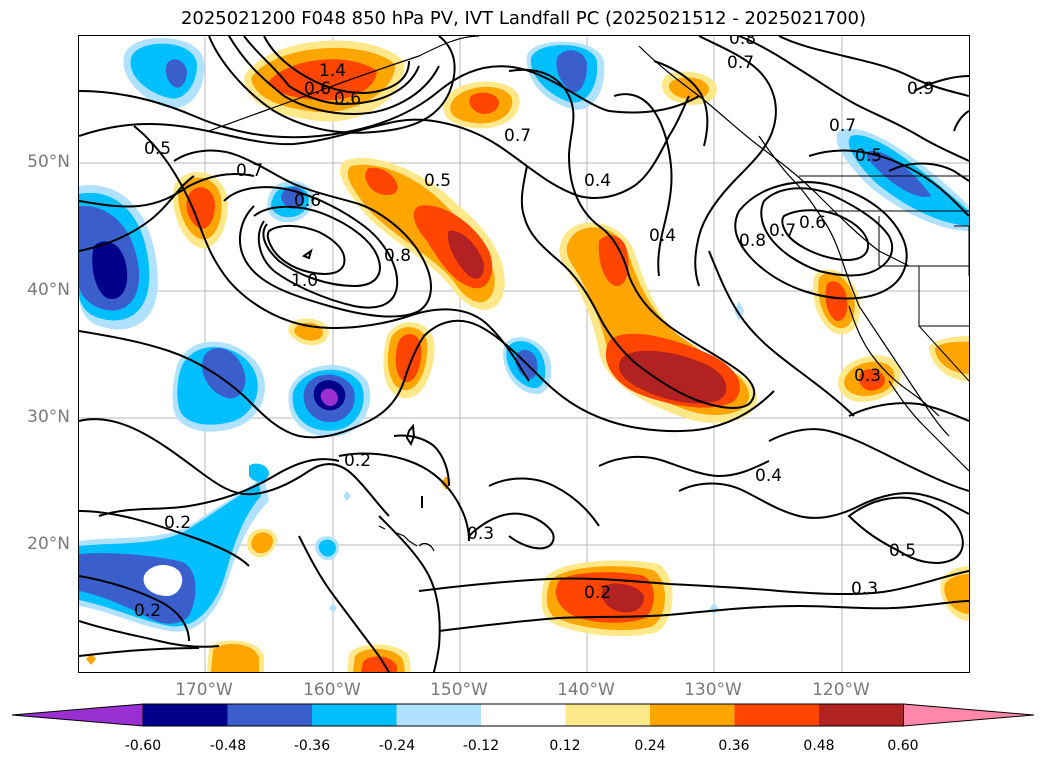 The image size is (1047, 765). What do you see at coordinates (143, 746) in the screenshot?
I see `colorbar-tick-label: -0.60` at bounding box center [143, 746].